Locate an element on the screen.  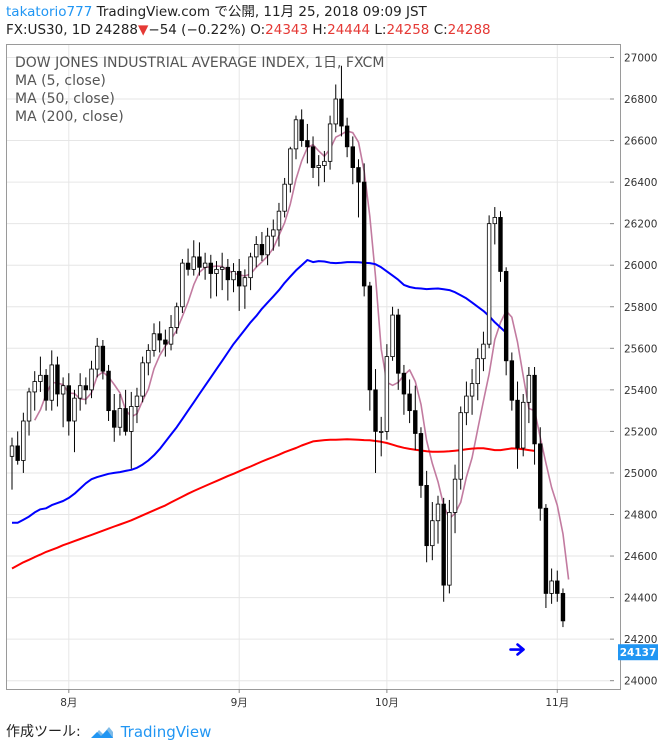
high-value: 24444 is located at coordinates (349, 30).